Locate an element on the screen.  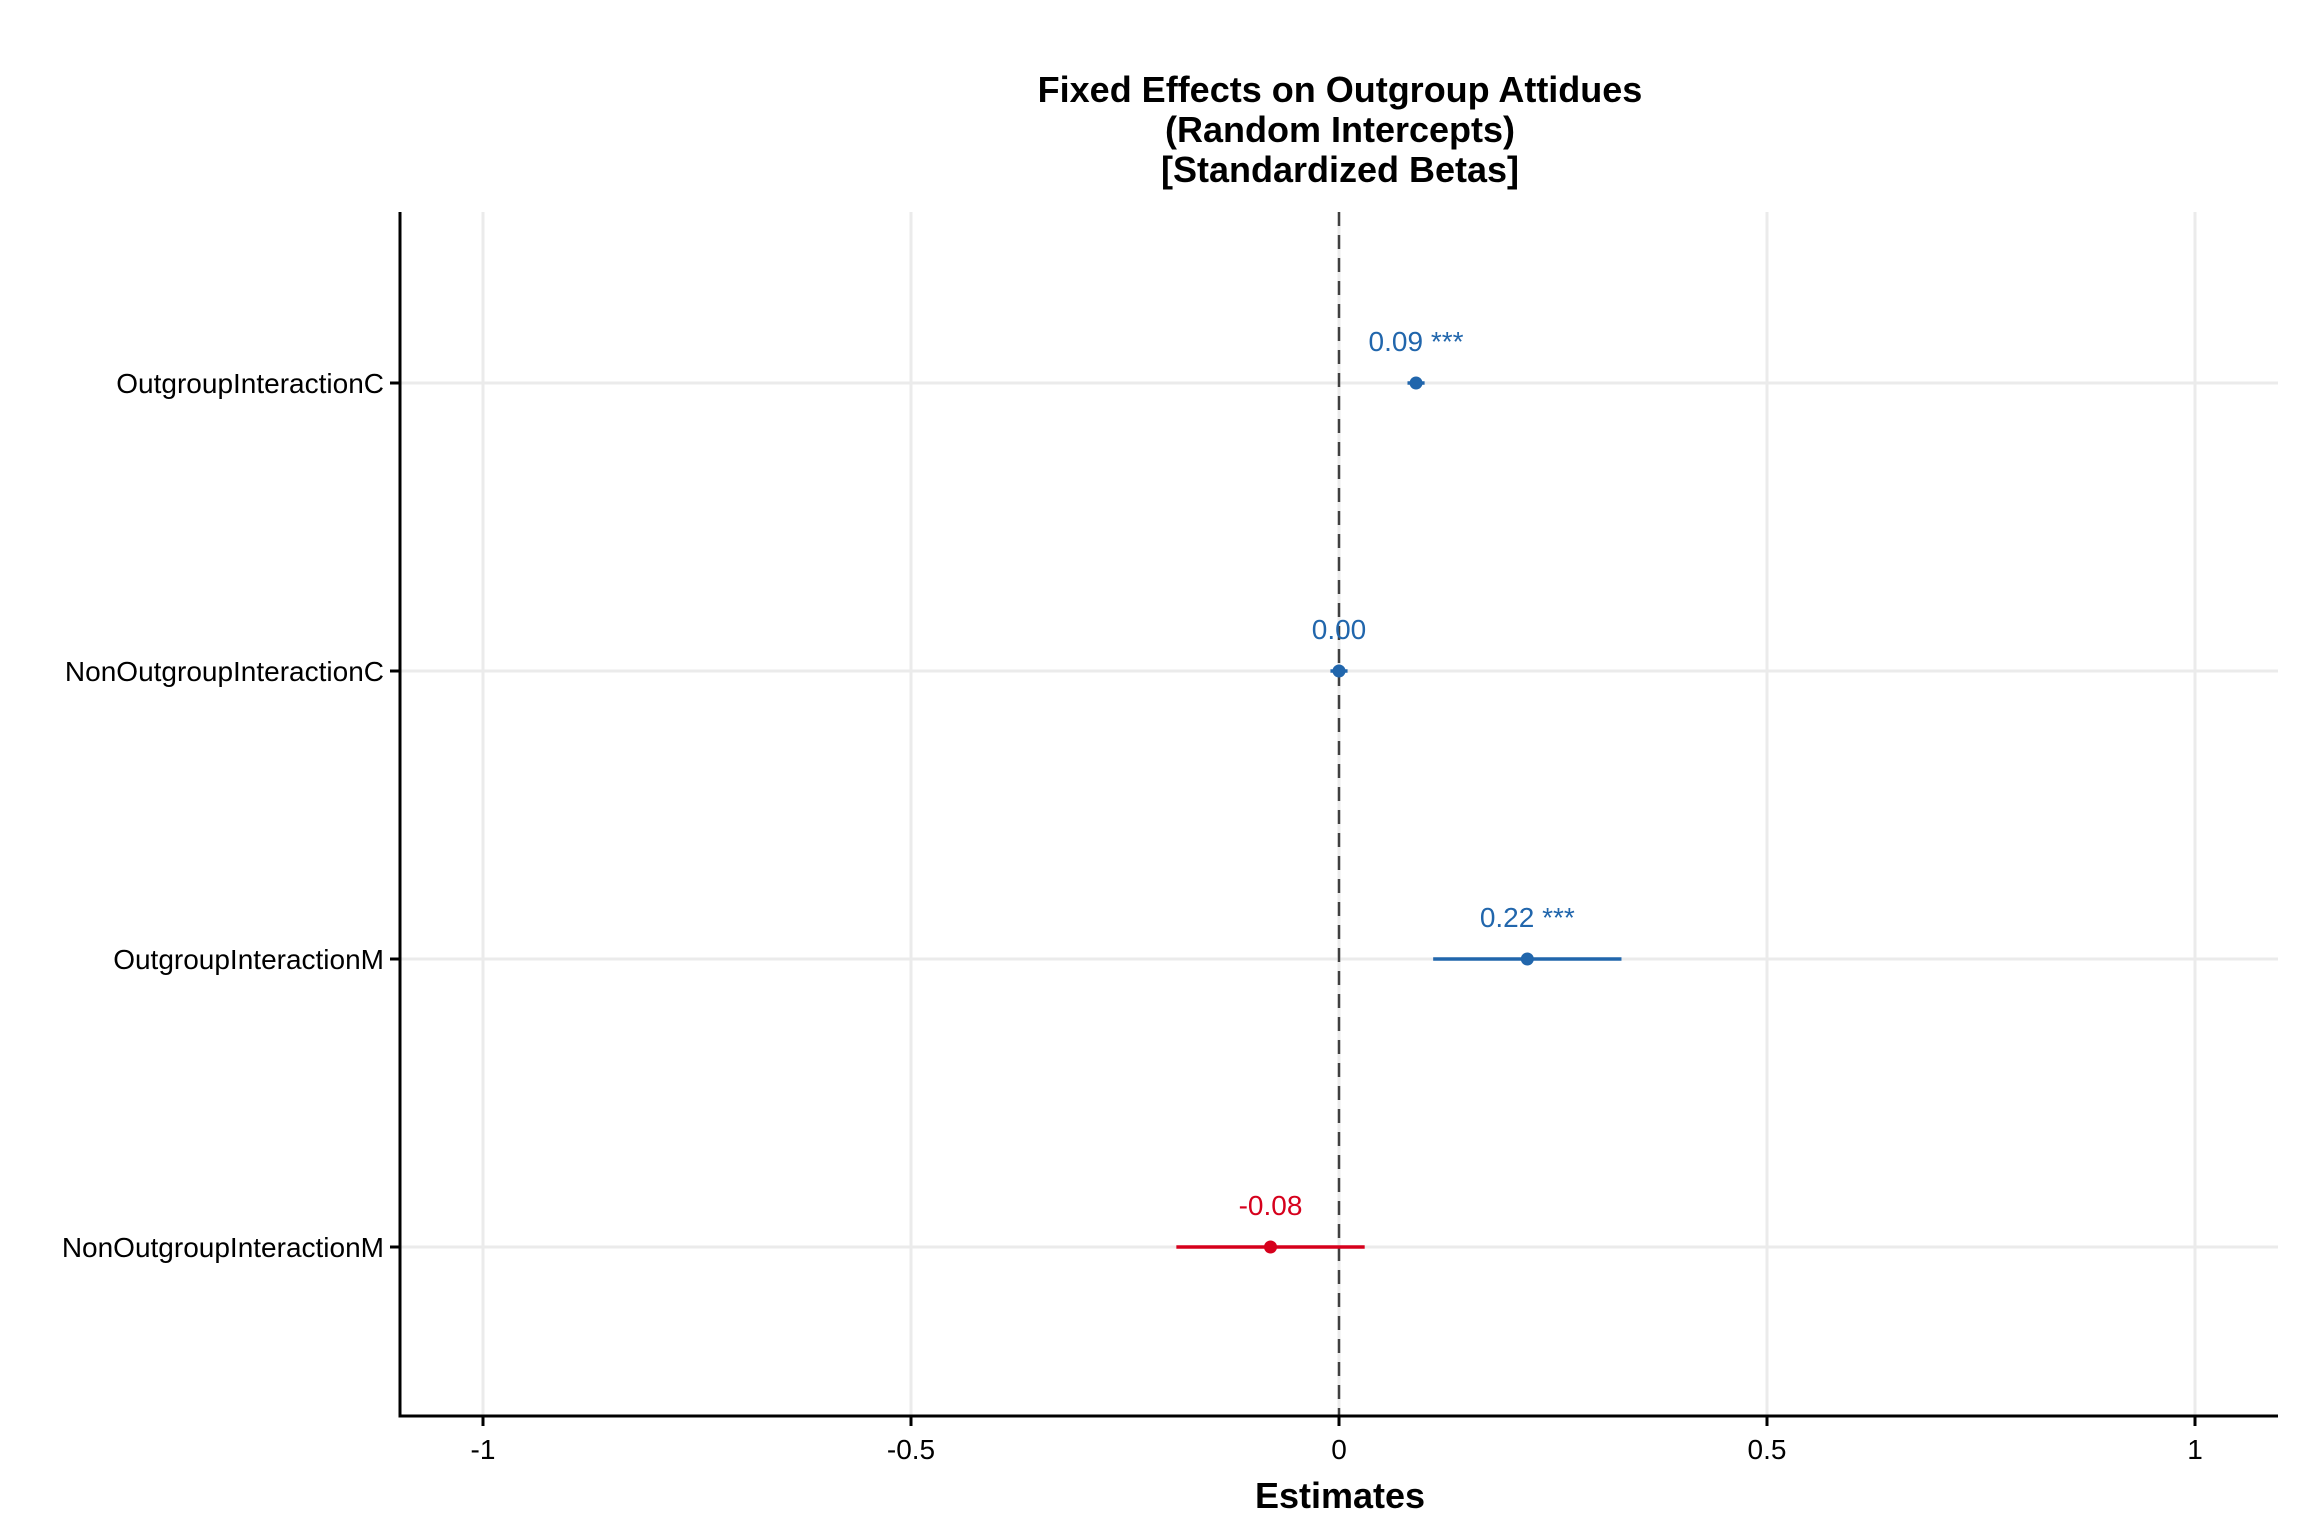
y-tick-label-1: NonOutgroupInteractionC is located at coordinates (224, 671).